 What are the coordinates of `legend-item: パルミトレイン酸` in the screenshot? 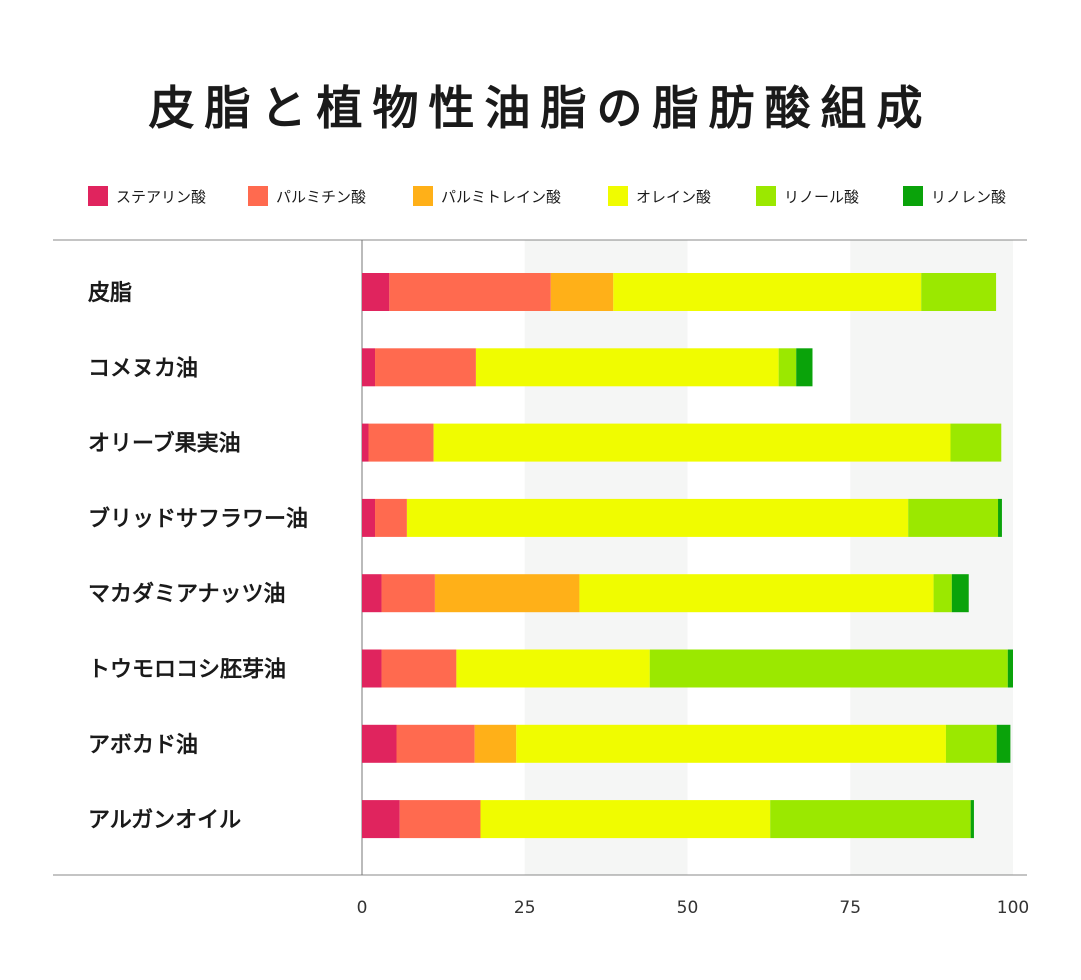 It's located at (487, 196).